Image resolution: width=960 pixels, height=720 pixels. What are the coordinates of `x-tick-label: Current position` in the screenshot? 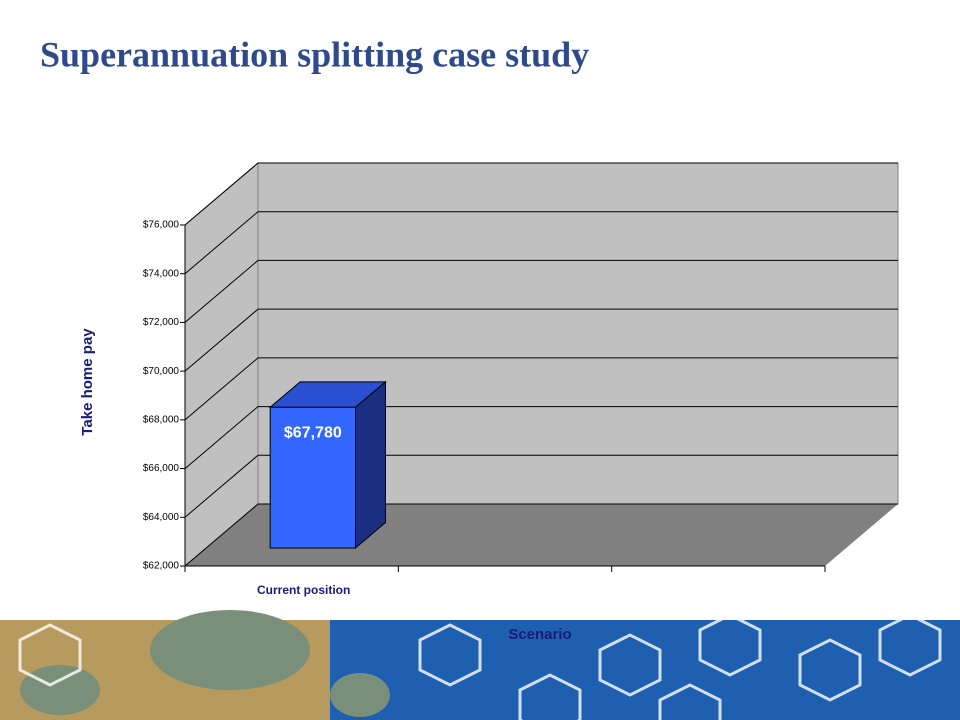 It's located at (303, 590).